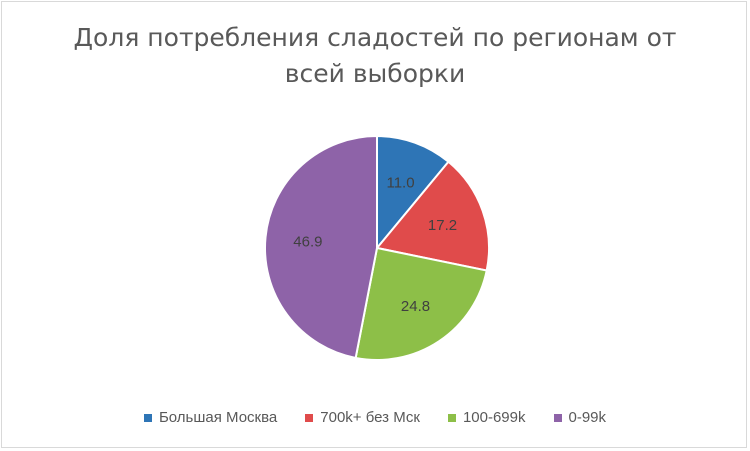 This screenshot has width=750, height=451. I want to click on data-label-700k-bez-msk: 17.2, so click(442, 225).